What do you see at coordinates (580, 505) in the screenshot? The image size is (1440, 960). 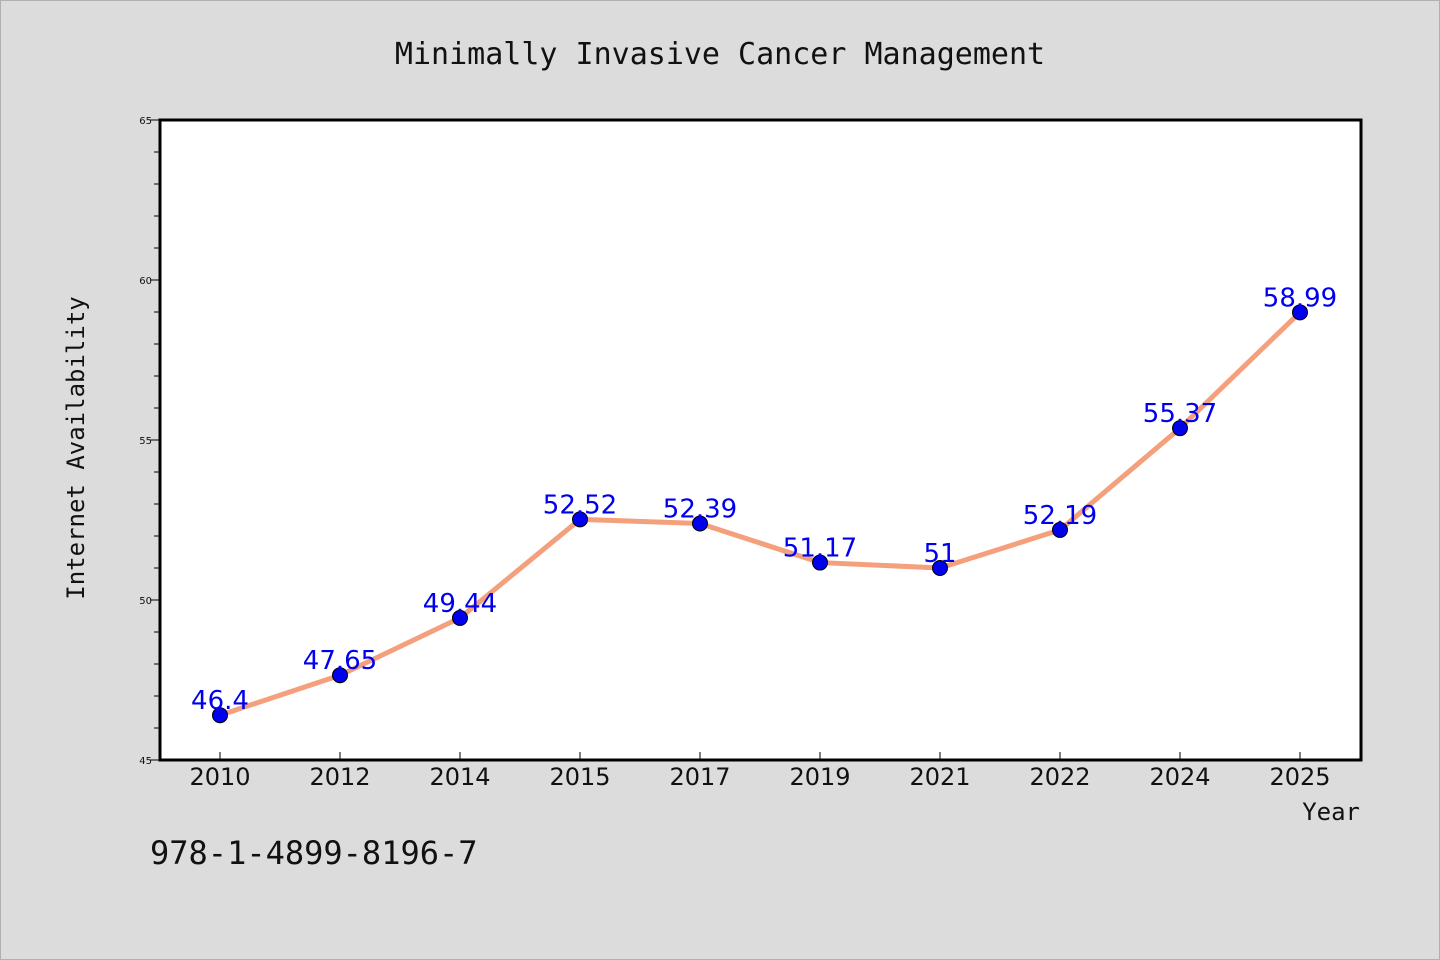 I see `data-label: 52.52` at bounding box center [580, 505].